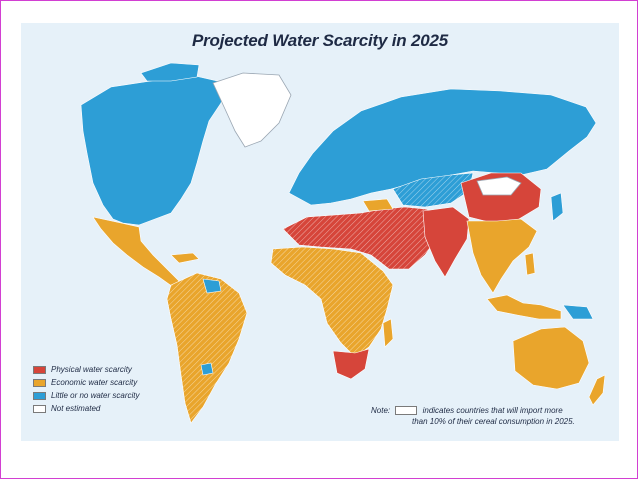 Image resolution: width=638 pixels, height=479 pixels. I want to click on uruguay-region, so click(207, 369).